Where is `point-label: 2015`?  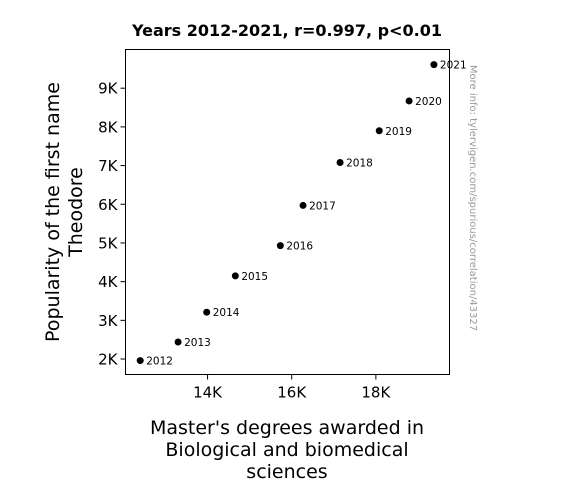
point-label: 2015 is located at coordinates (254, 277).